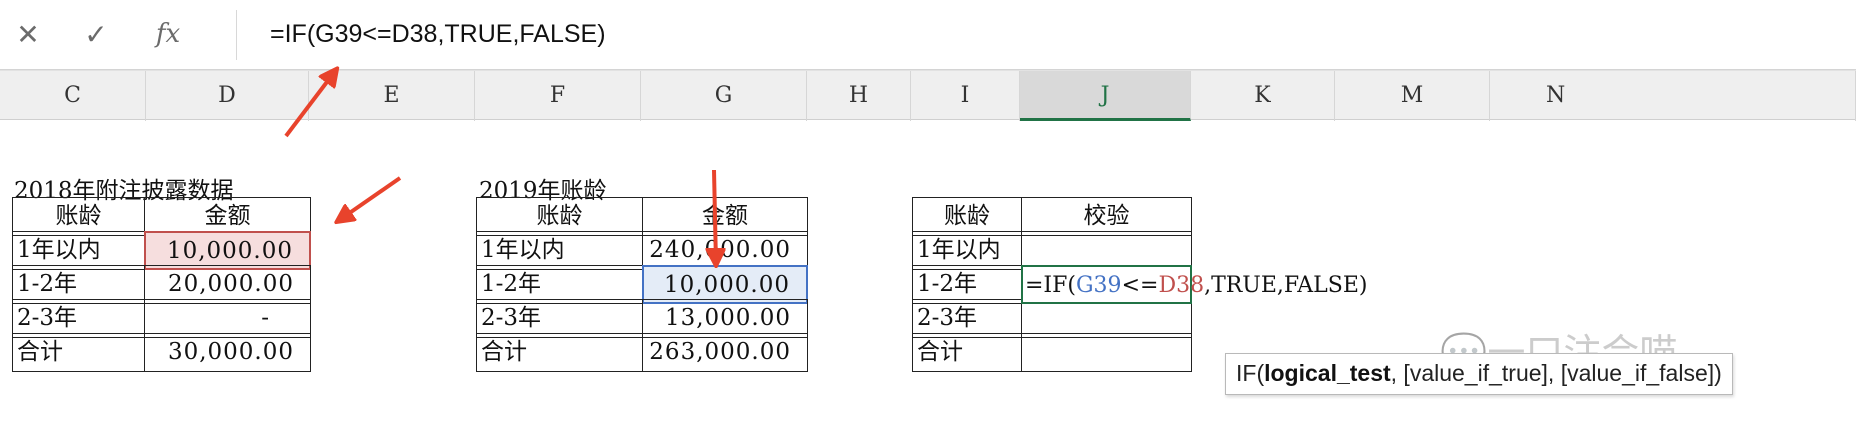 Image resolution: width=1856 pixels, height=432 pixels. Describe the element at coordinates (1106, 352) in the screenshot. I see `table-cell` at that location.